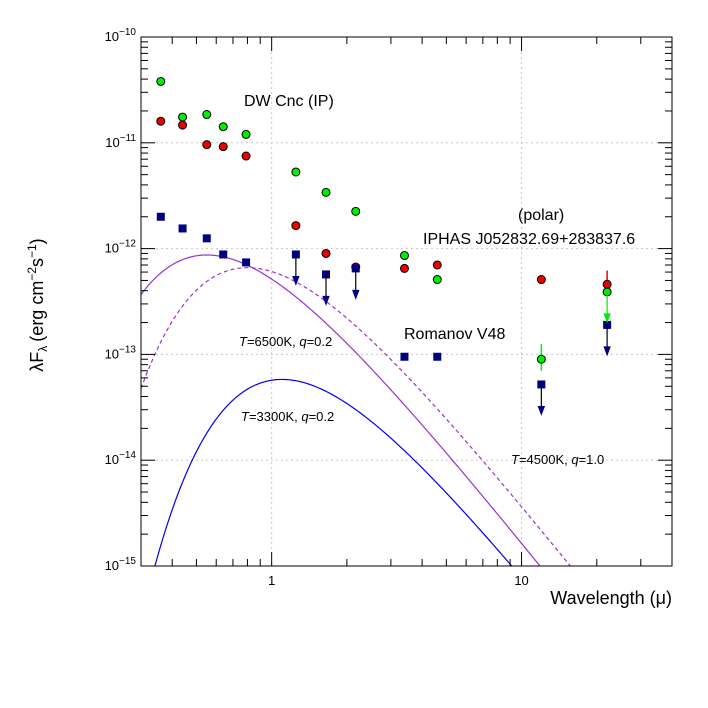 Image resolution: width=708 pixels, height=708 pixels. What do you see at coordinates (529, 239) in the screenshot?
I see `annotation-iphas: IPHAS J052832.69+283837.6` at bounding box center [529, 239].